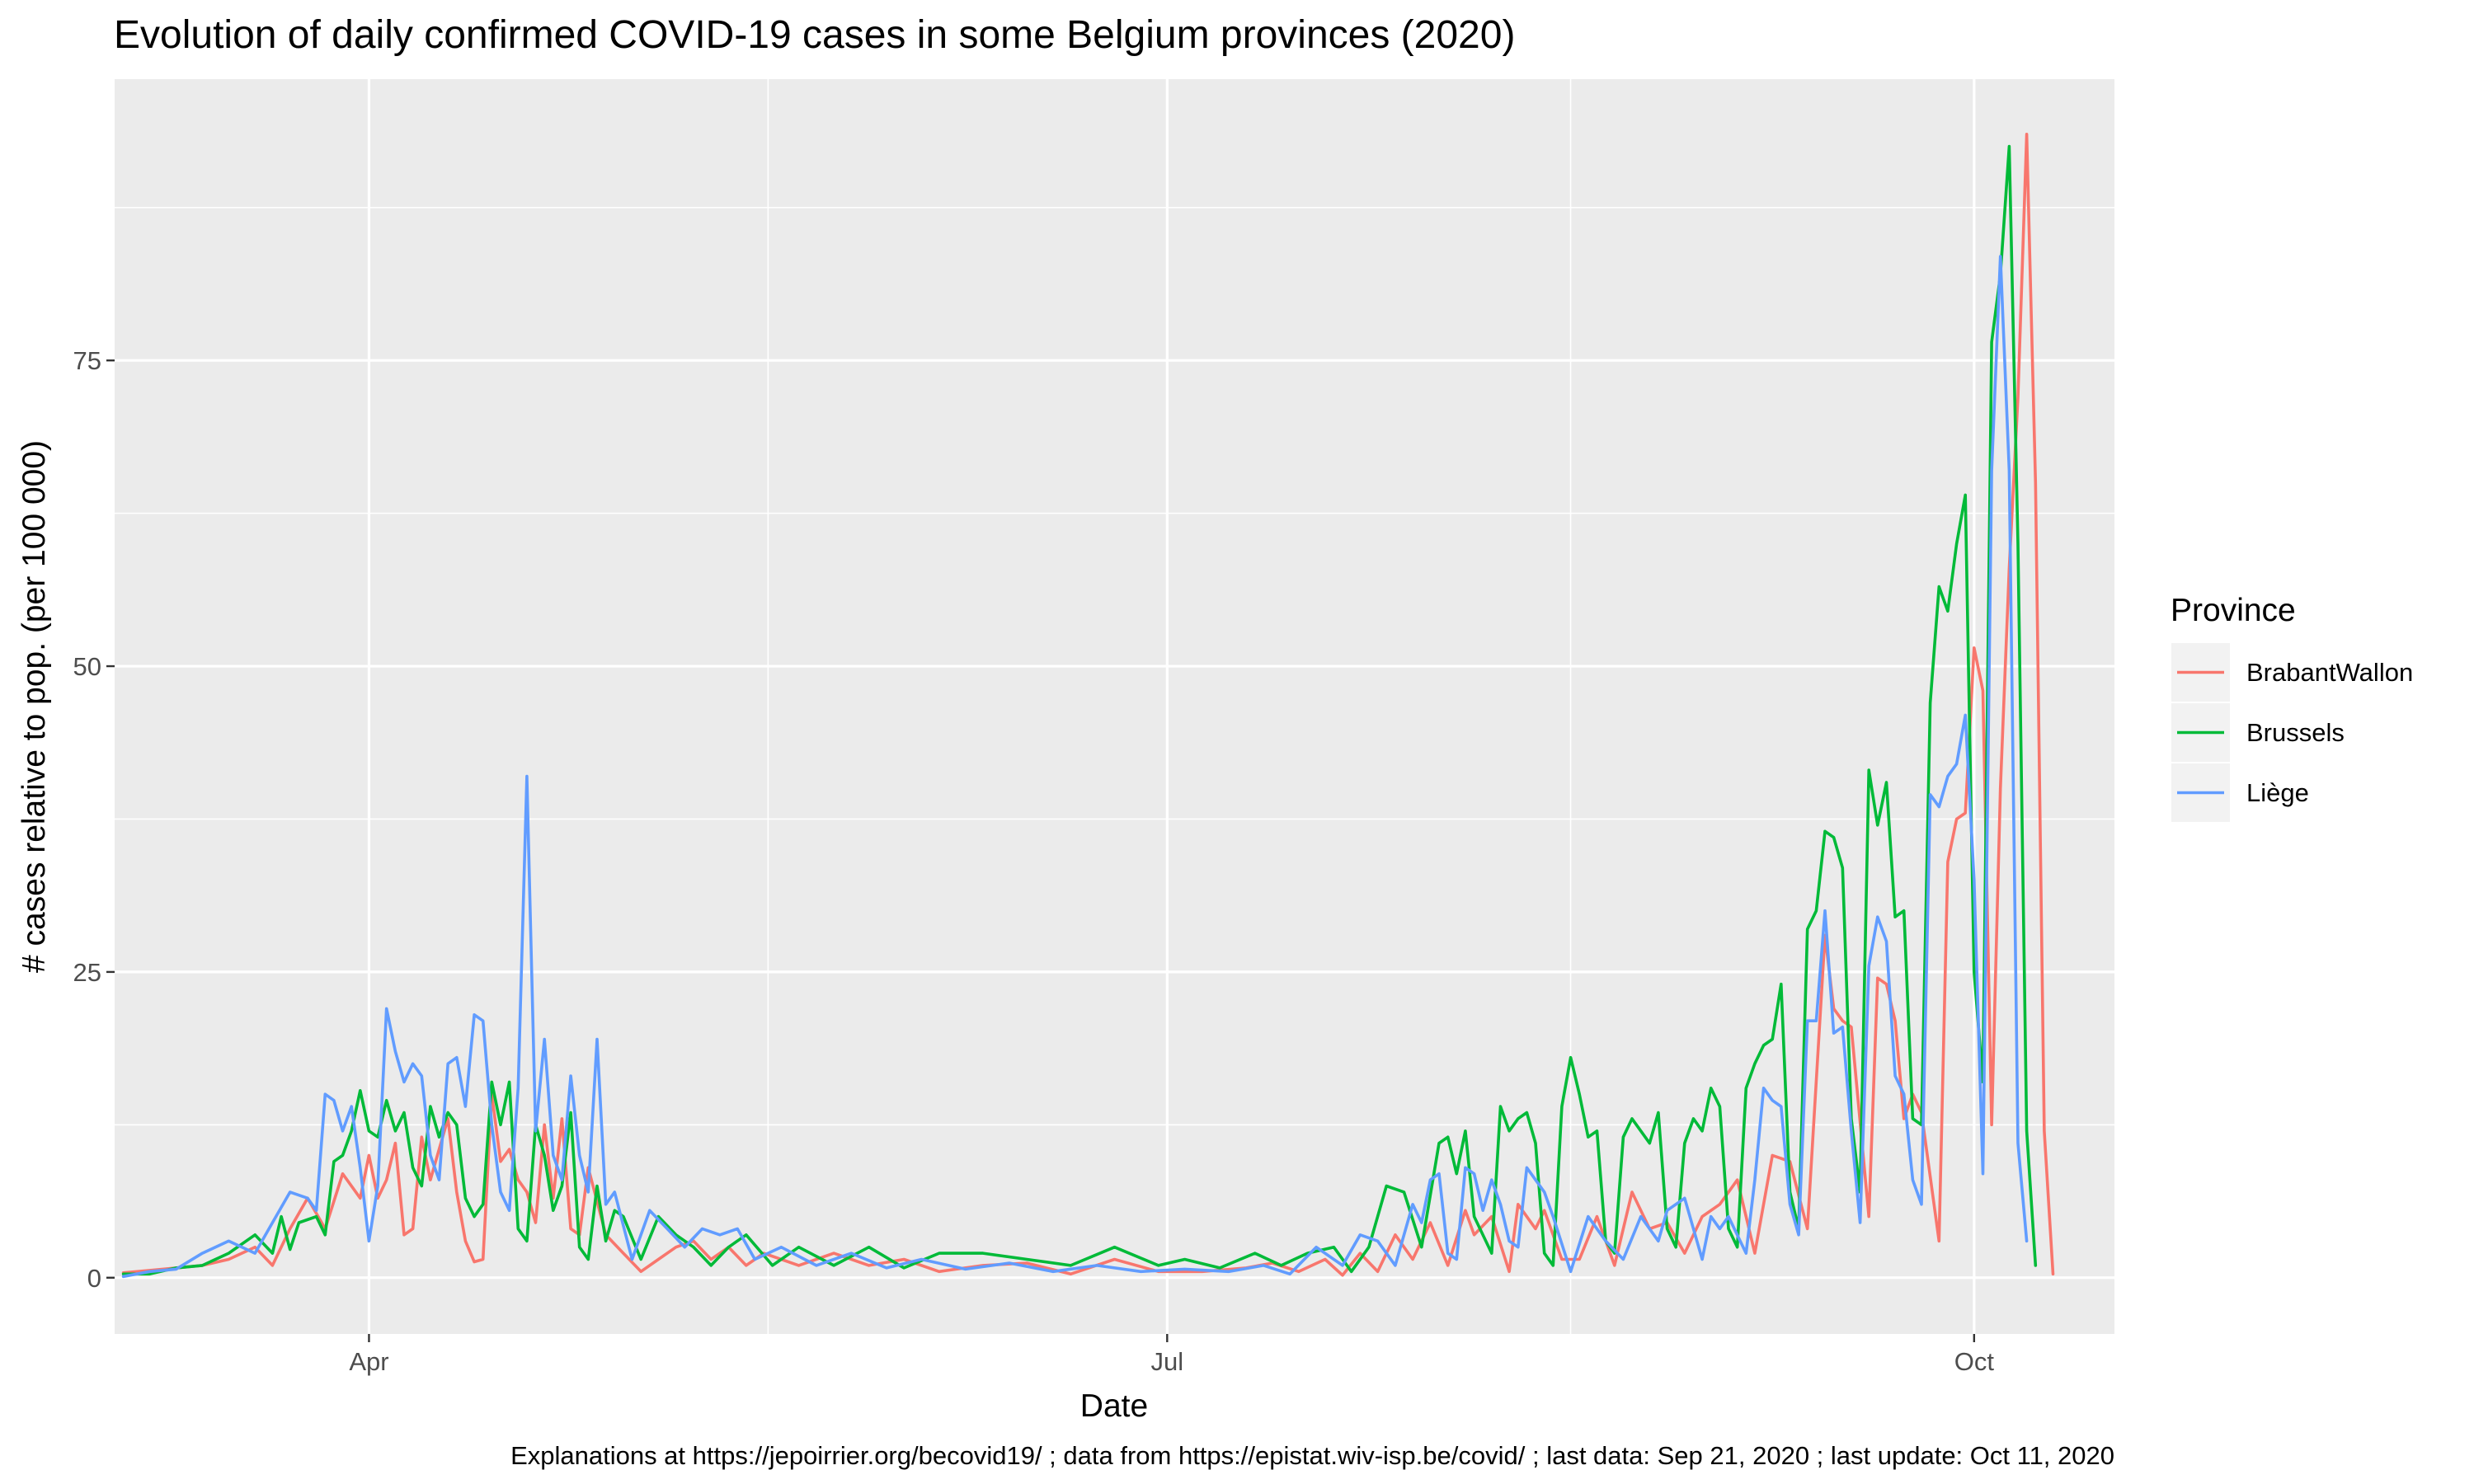 The image size is (2474, 1484). What do you see at coordinates (2233, 610) in the screenshot?
I see `legend-title: Province` at bounding box center [2233, 610].